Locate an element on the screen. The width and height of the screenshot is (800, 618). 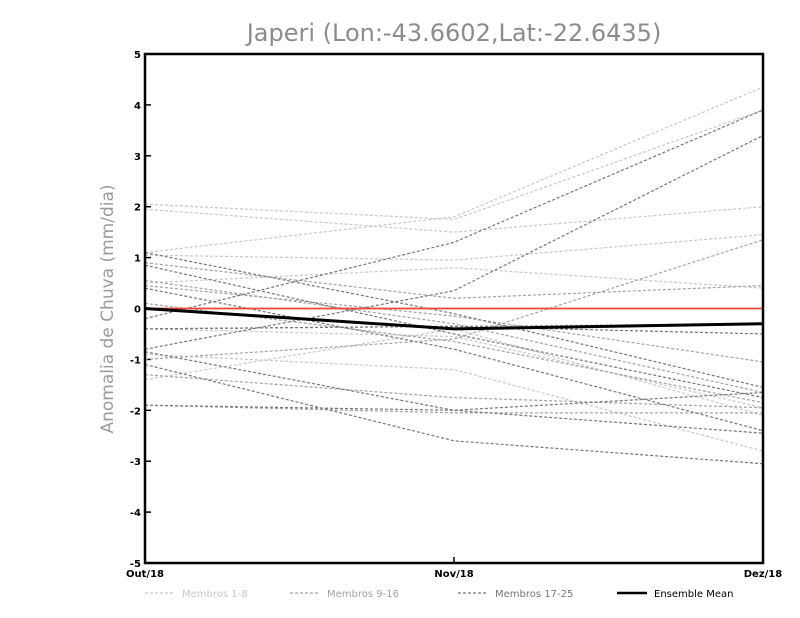
y-tick-label: 5 is located at coordinates (137, 55).